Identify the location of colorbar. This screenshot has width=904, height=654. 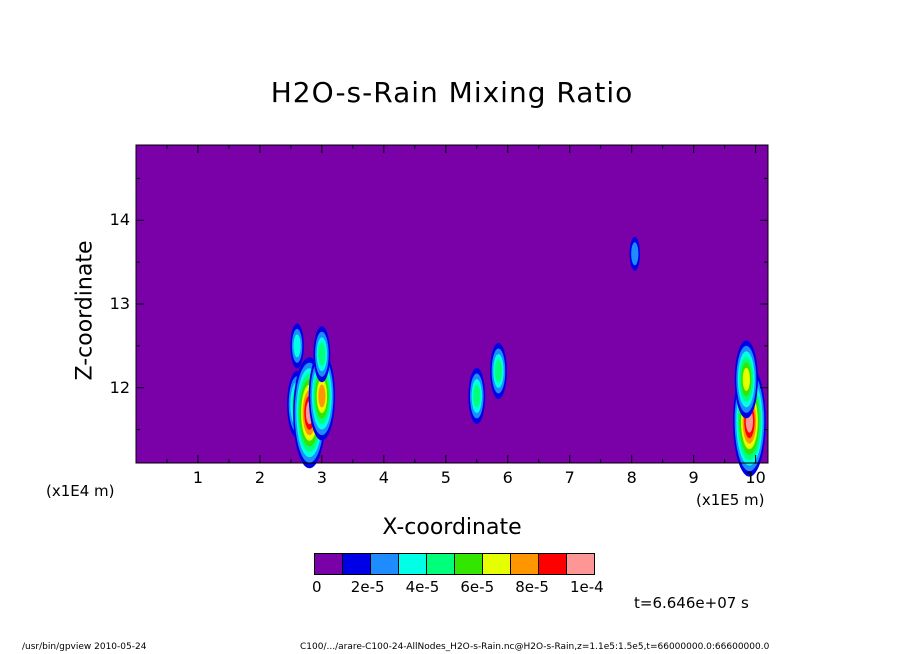
(454, 564).